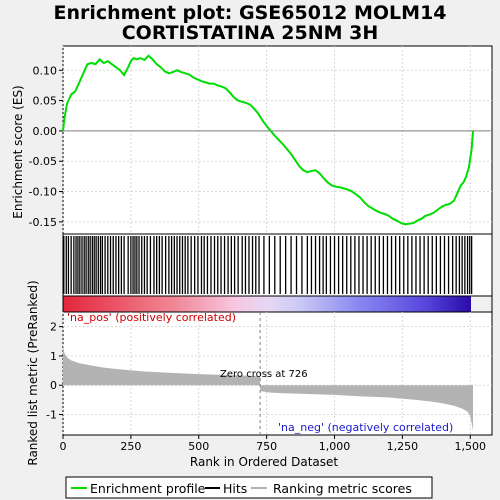 The height and width of the screenshot is (500, 500). I want to click on chart-title-line2: CORTISTATINA 25NM 3H, so click(250, 33).